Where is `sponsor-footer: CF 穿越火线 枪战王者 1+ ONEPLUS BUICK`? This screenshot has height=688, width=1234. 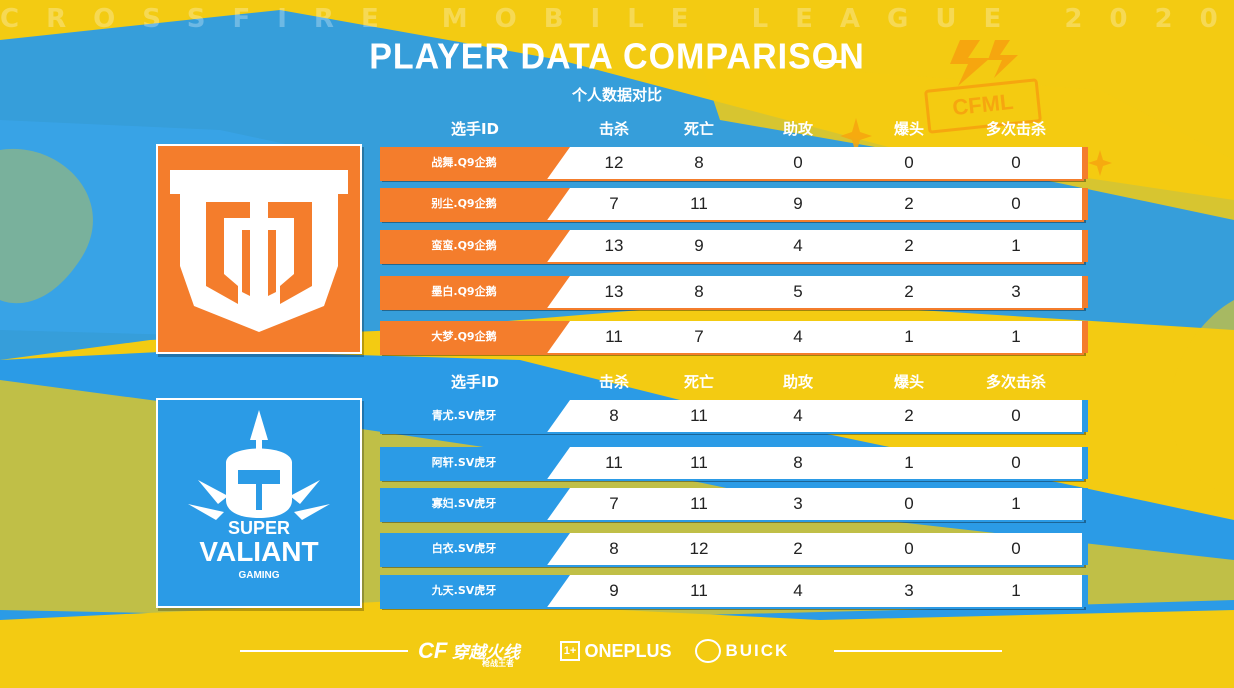
sponsor-footer: CF 穿越火线 枪战王者 1+ ONEPLUS BUICK is located at coordinates (617, 651).